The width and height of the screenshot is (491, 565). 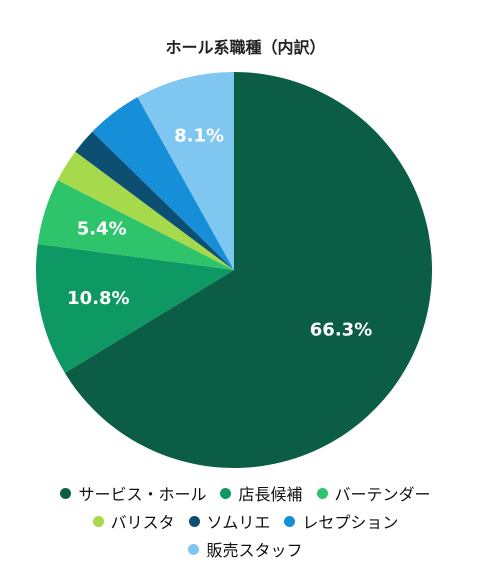 I want to click on legend-label: 店長候補, so click(x=270, y=494).